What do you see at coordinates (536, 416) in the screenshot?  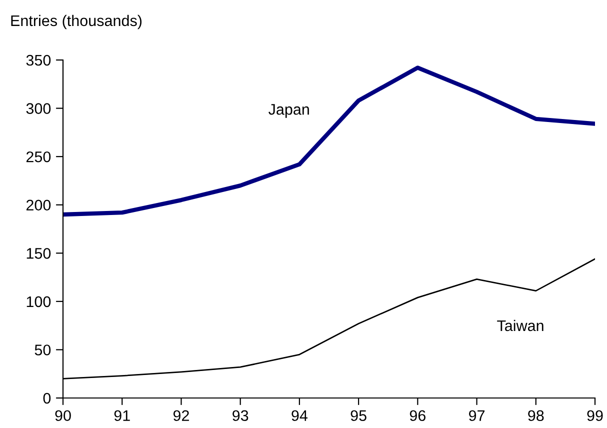 I see `x-tick-label: 98` at bounding box center [536, 416].